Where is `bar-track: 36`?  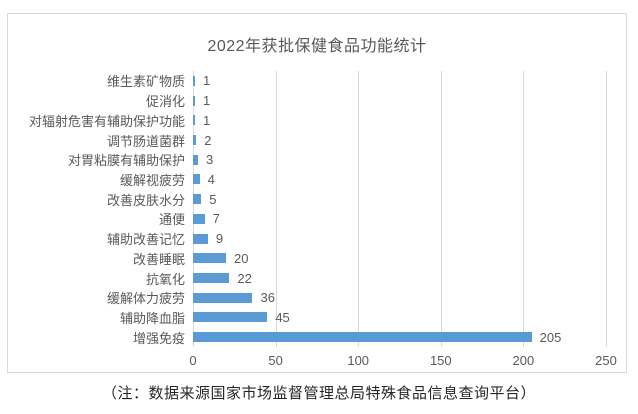 bar-track: 36 is located at coordinates (399, 298).